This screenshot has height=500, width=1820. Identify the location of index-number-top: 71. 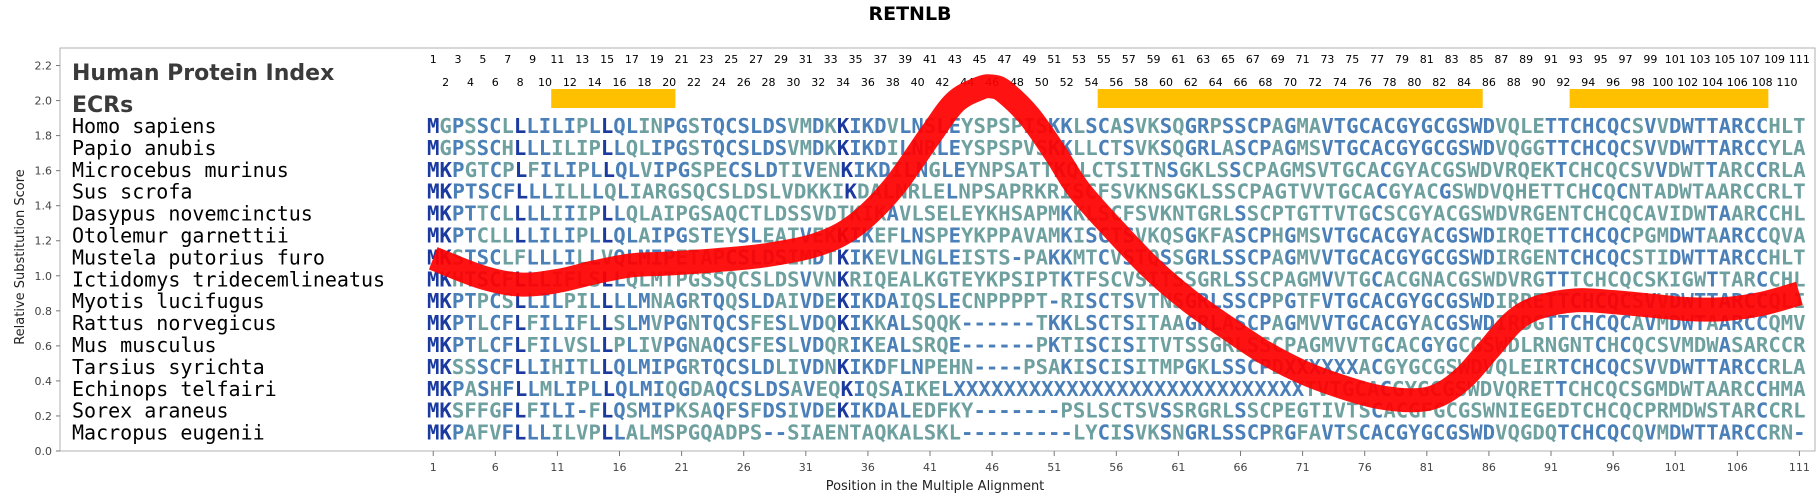
(1303, 59).